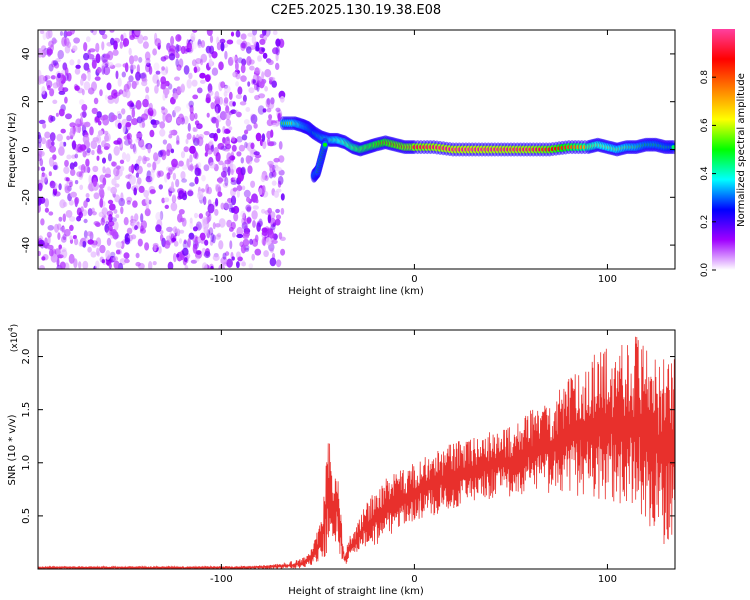 The width and height of the screenshot is (750, 600). I want to click on x-tick-label: 0, so click(414, 279).